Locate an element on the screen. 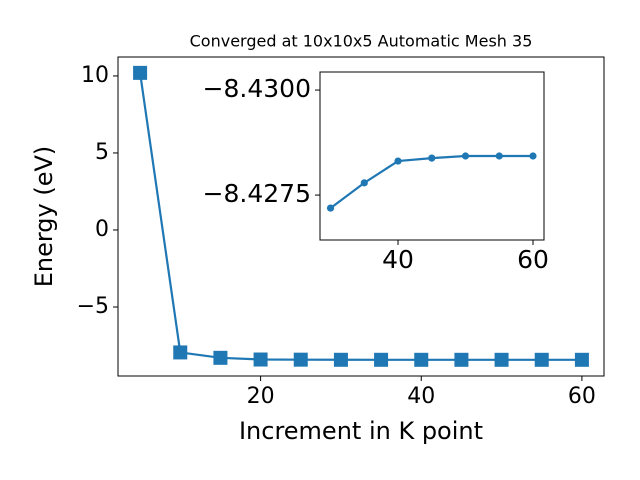 The image size is (640, 480). y-axis-label: Energy (eV) is located at coordinates (44, 217).